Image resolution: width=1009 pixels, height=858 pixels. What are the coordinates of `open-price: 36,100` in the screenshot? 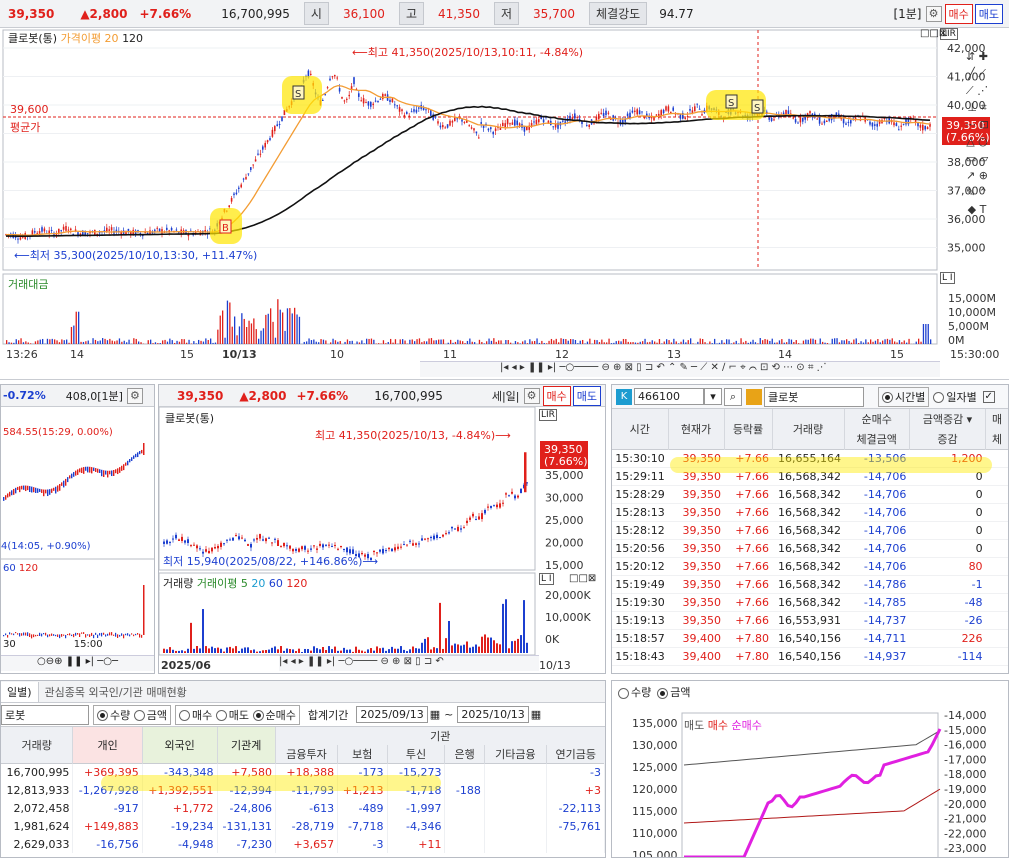 It's located at (363, 13).